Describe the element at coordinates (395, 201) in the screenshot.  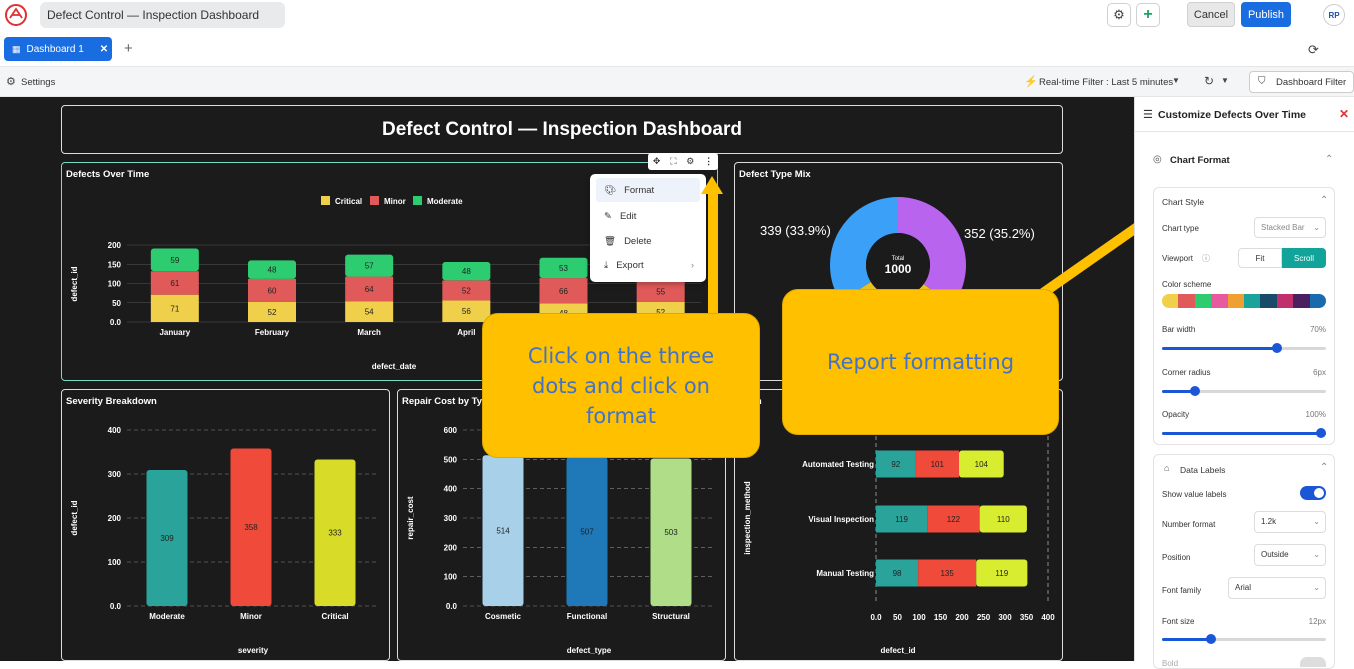
I see `legend-label: Minor` at that location.